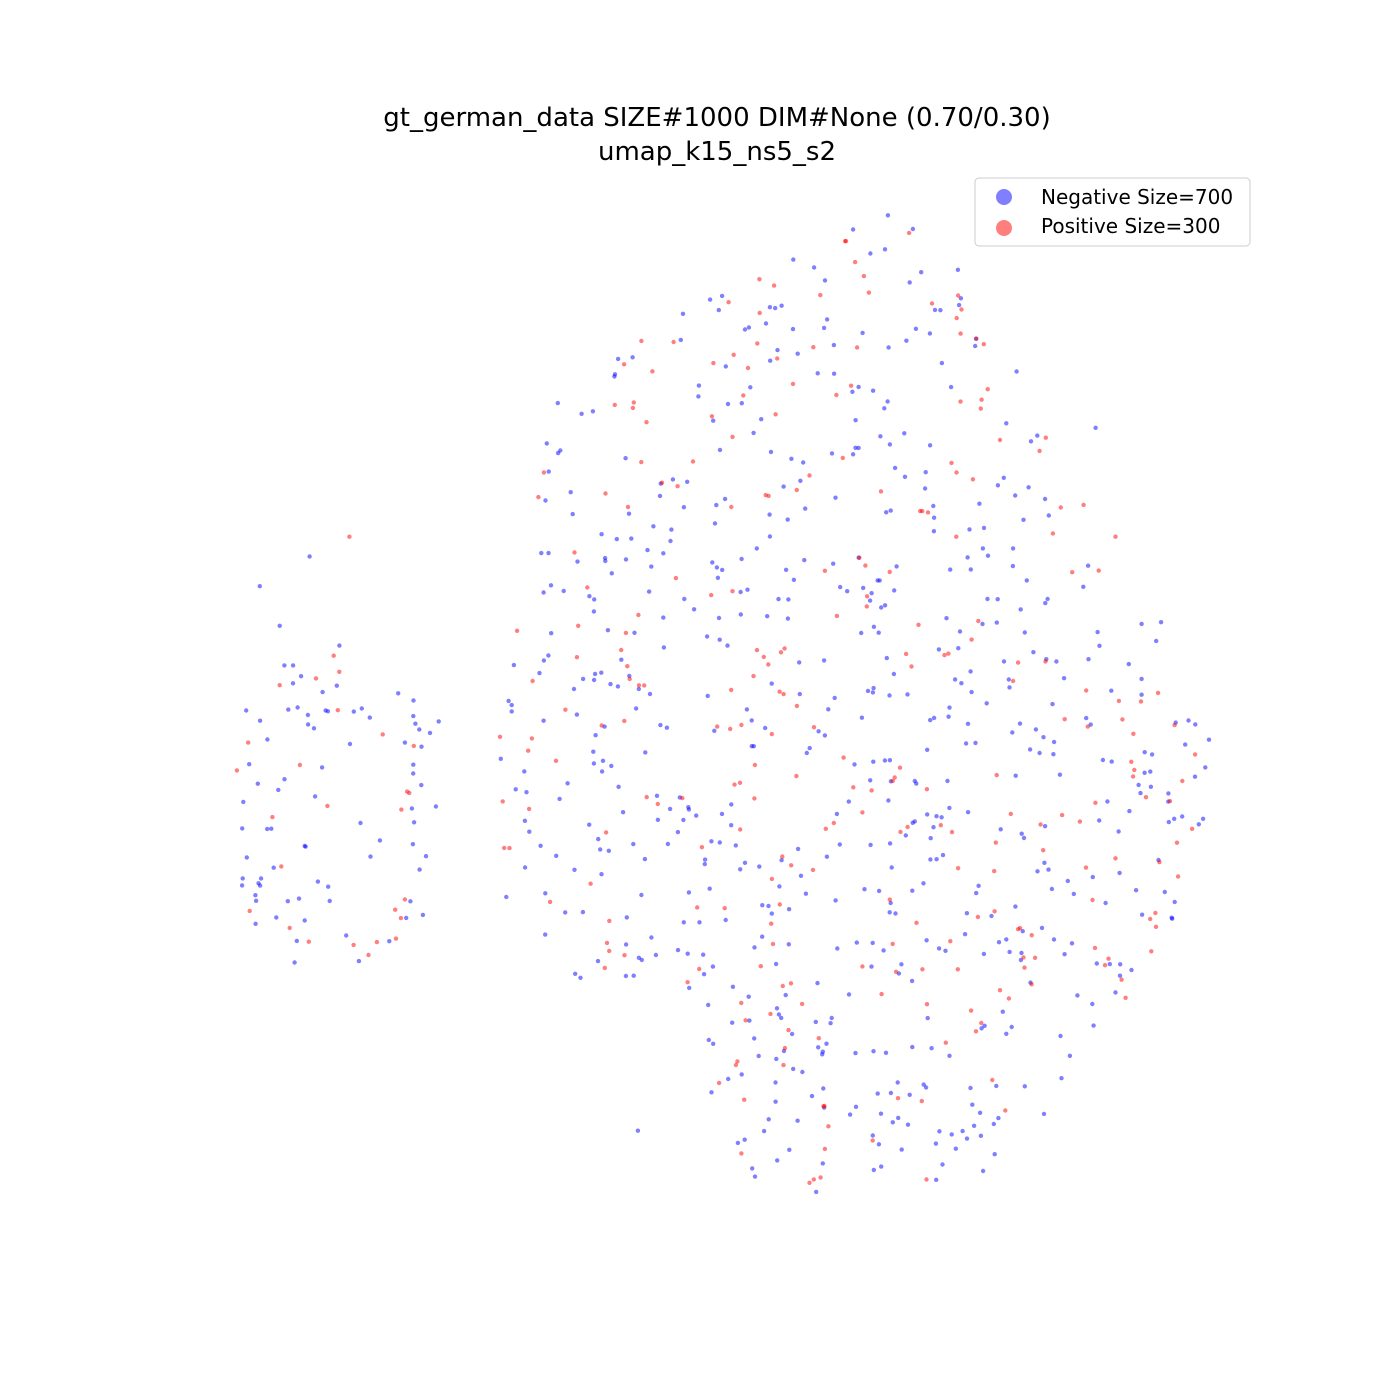 Image resolution: width=1400 pixels, height=1400 pixels. Describe the element at coordinates (717, 152) in the screenshot. I see `chart-subtitle: umap_k15_ns5_s2` at that location.